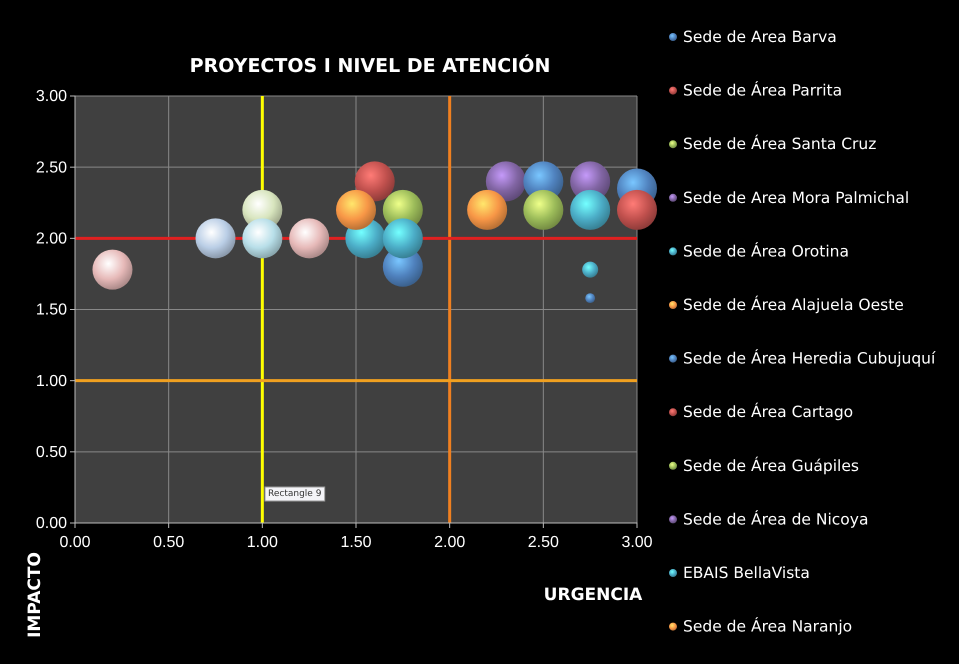 Image resolution: width=959 pixels, height=664 pixels. Describe the element at coordinates (779, 144) in the screenshot. I see `legend-label: Sede de Área Santa Cruz` at that location.